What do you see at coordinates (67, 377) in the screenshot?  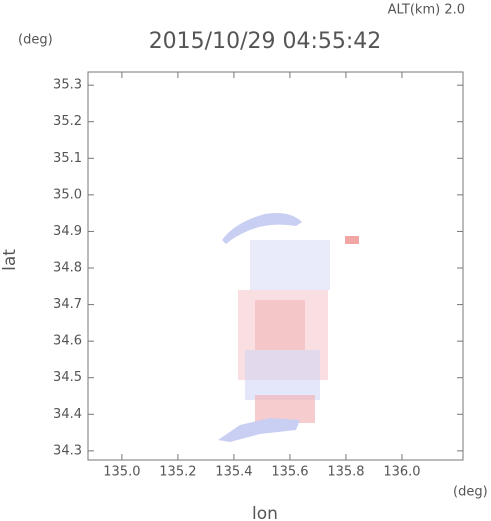 I see `y-tick-label: 34.5` at bounding box center [67, 377].